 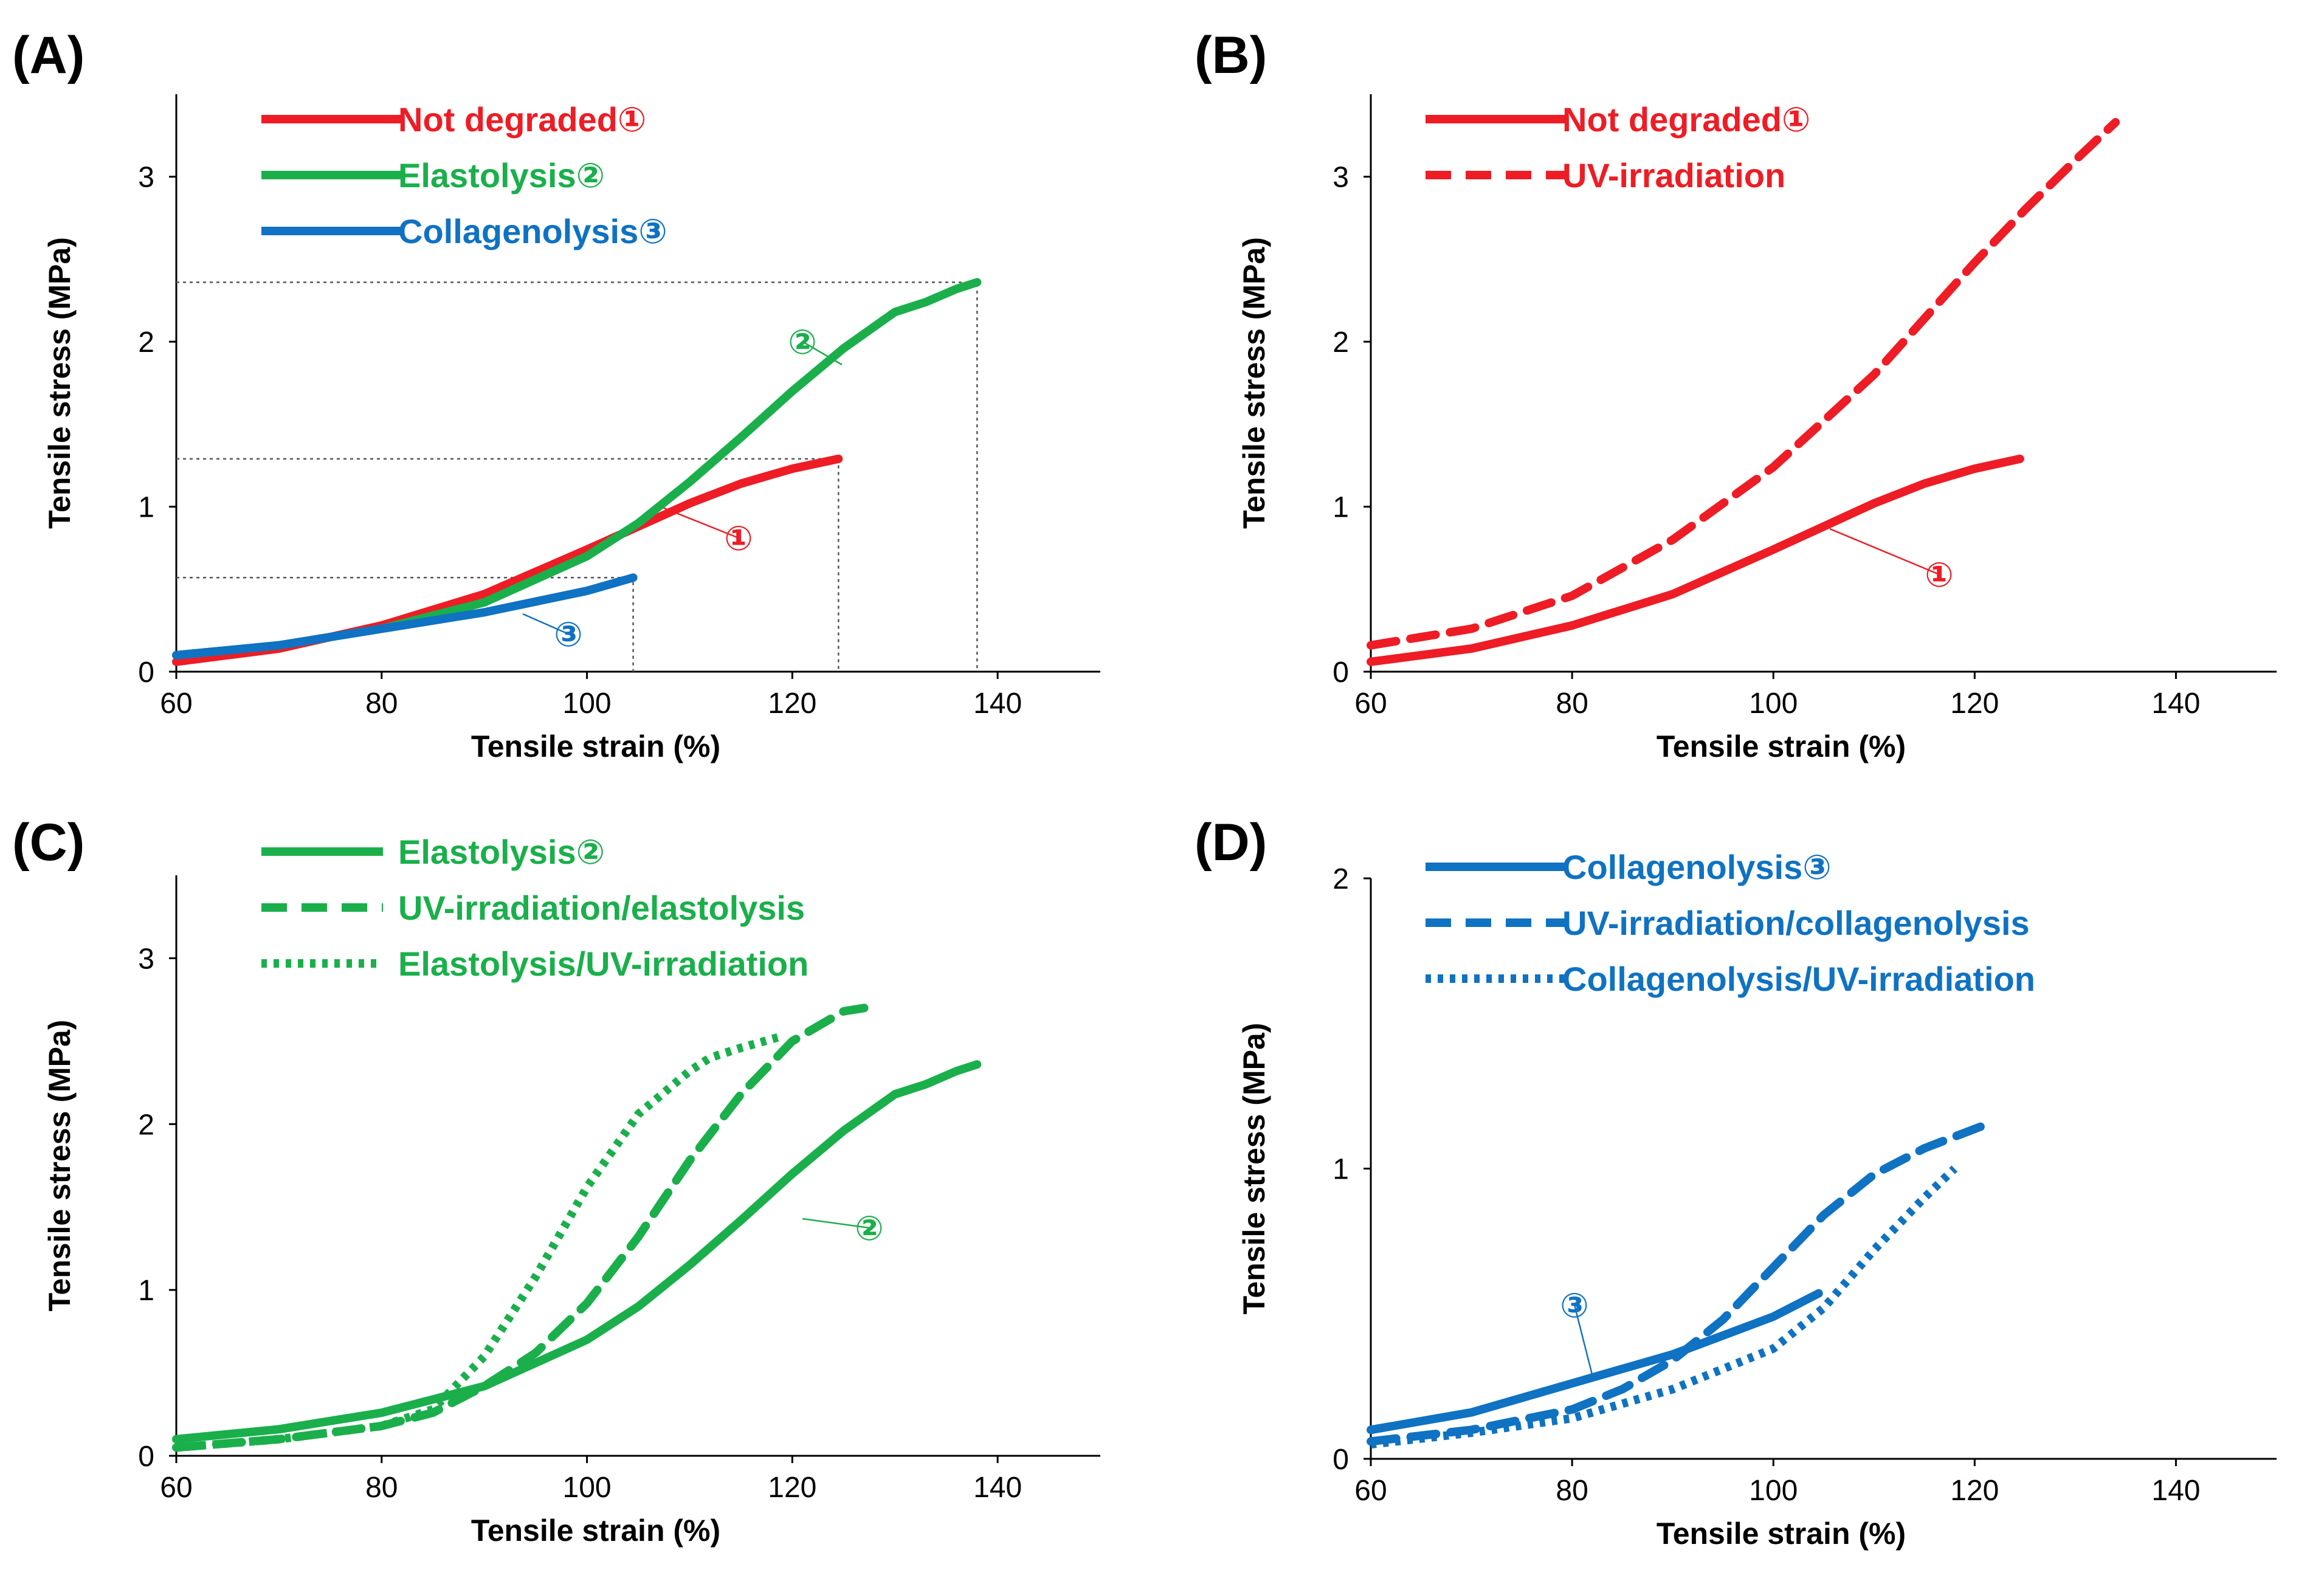 I want to click on panel-label: (A), so click(x=48, y=55).